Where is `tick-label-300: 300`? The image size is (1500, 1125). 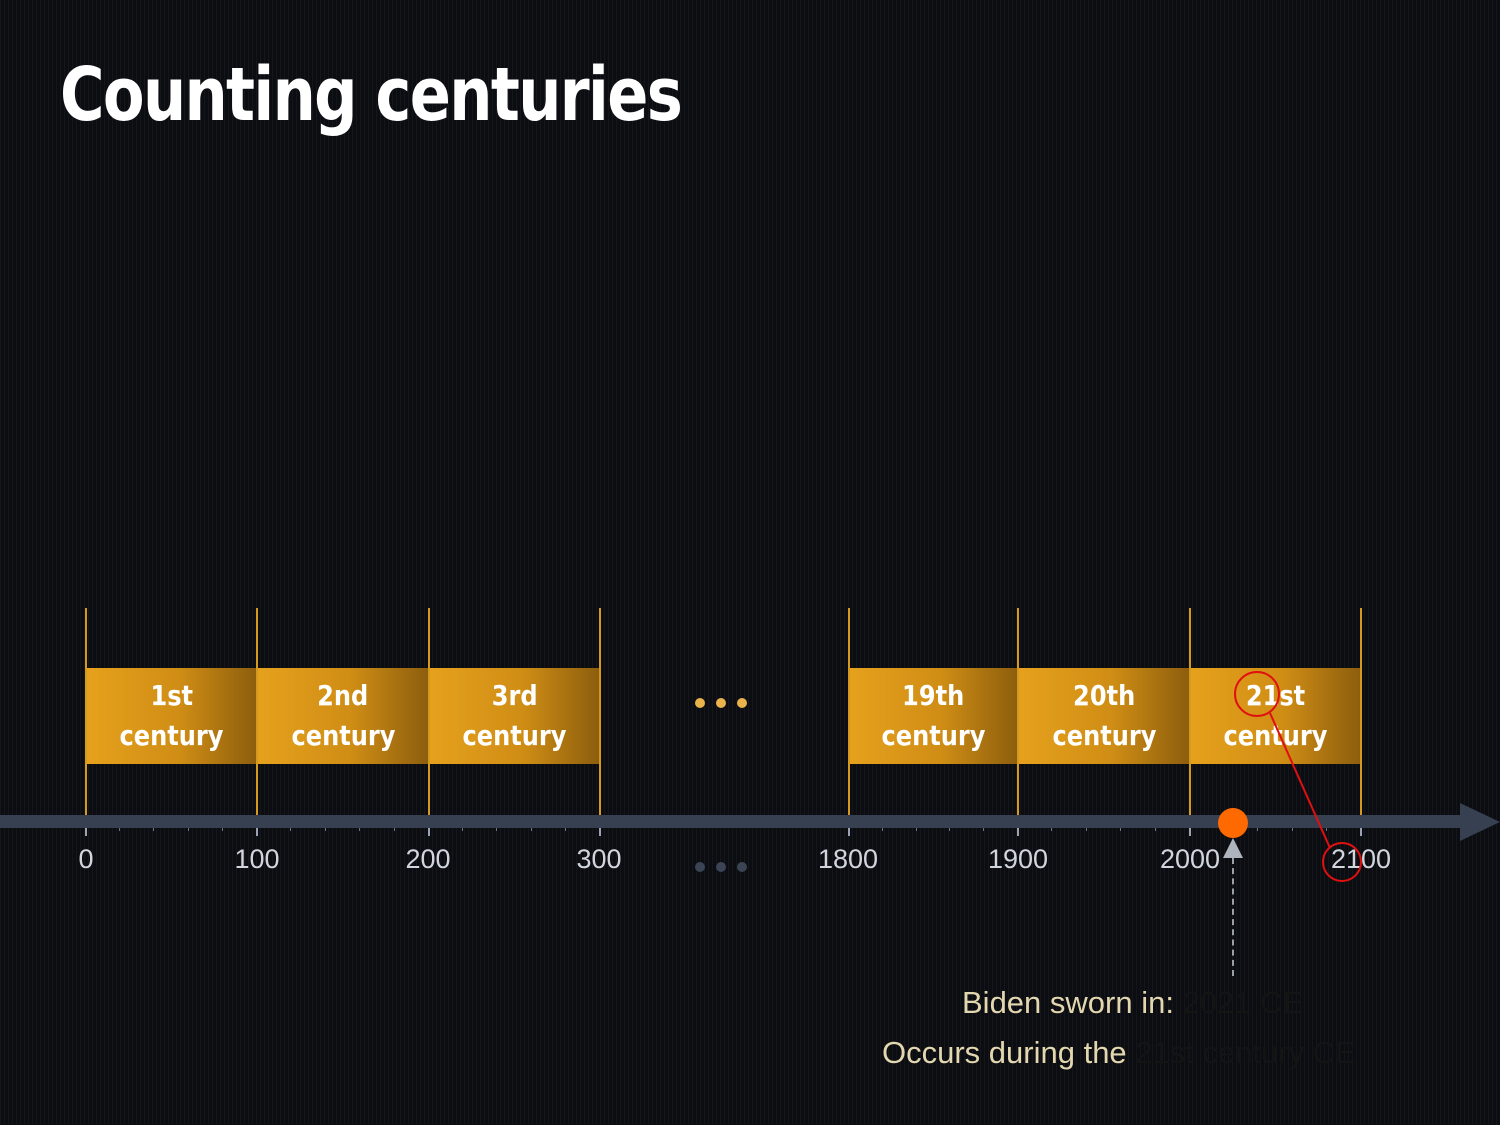 tick-label-300: 300 is located at coordinates (599, 859).